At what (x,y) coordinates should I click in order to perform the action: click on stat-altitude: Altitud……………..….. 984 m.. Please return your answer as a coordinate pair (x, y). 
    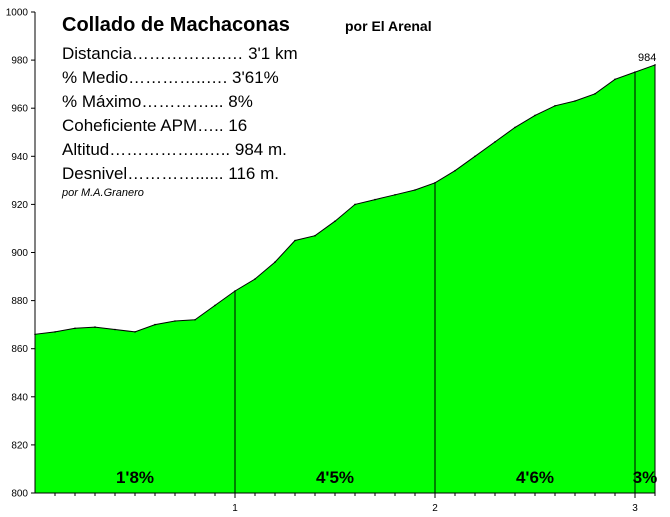
    Looking at the image, I should click on (174, 149).